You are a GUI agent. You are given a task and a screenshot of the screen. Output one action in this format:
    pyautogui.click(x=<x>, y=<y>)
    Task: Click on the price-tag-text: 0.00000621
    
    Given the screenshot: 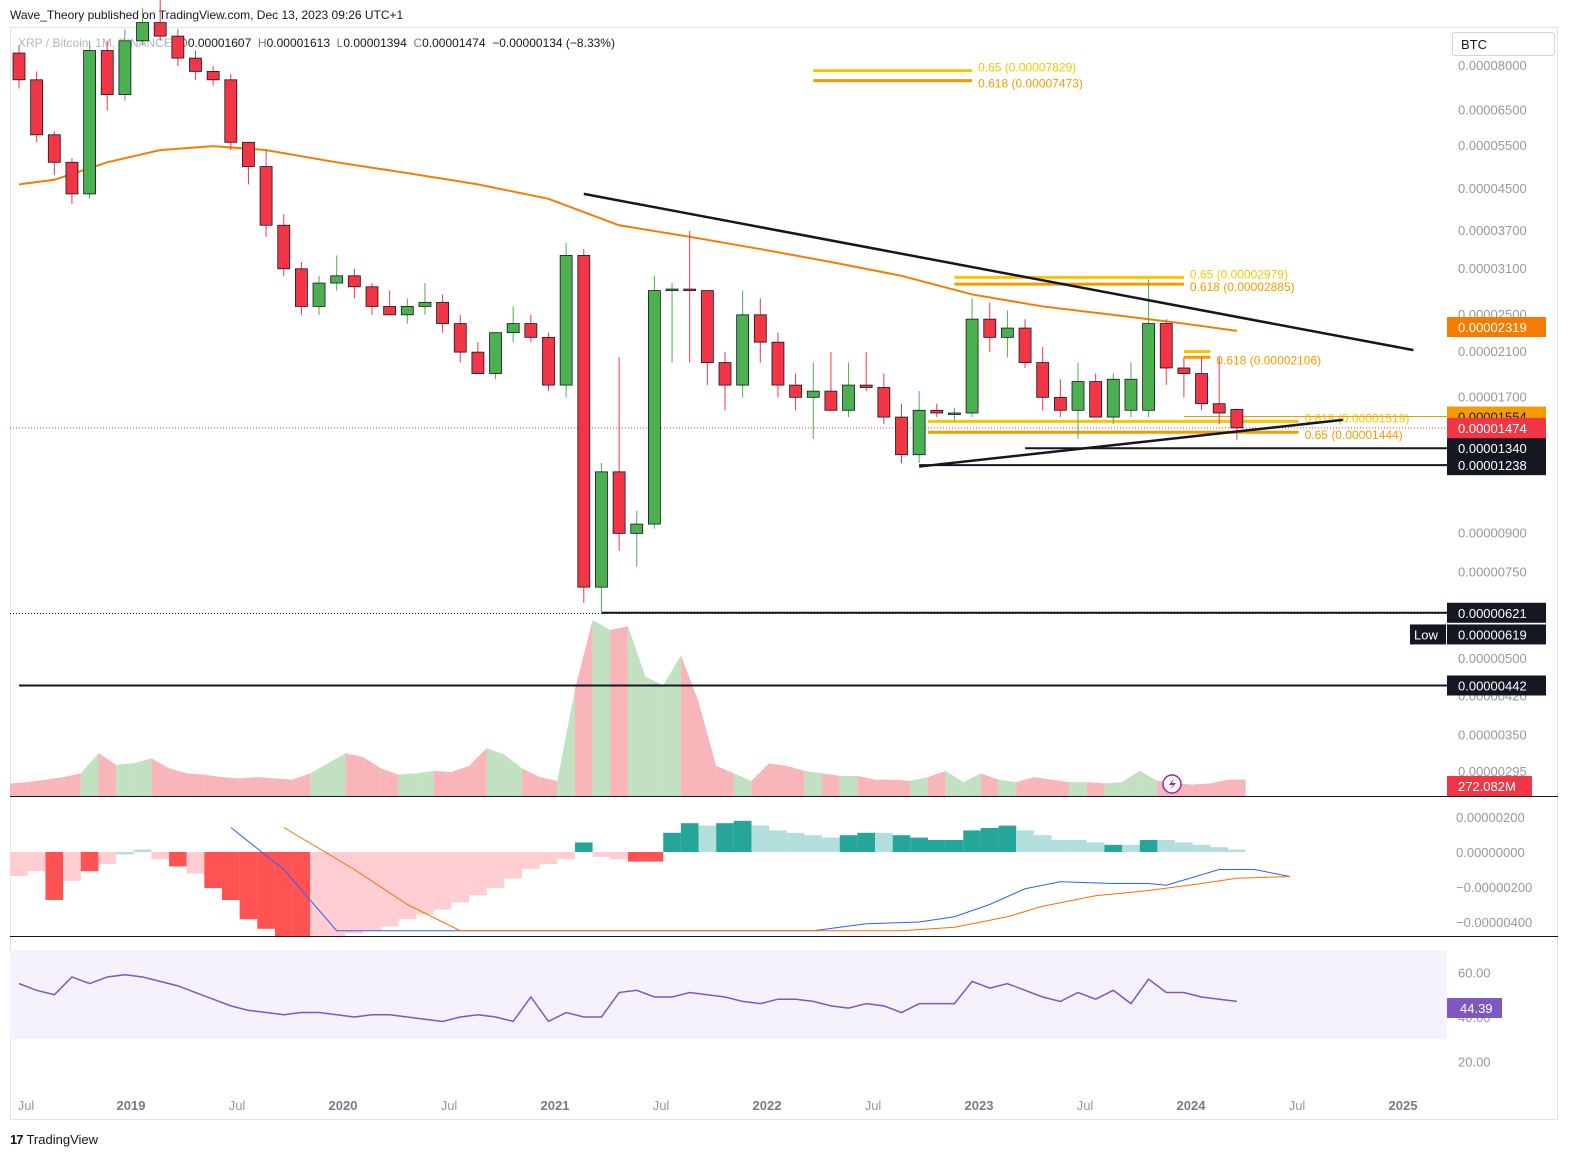 What is the action you would take?
    pyautogui.click(x=1492, y=613)
    